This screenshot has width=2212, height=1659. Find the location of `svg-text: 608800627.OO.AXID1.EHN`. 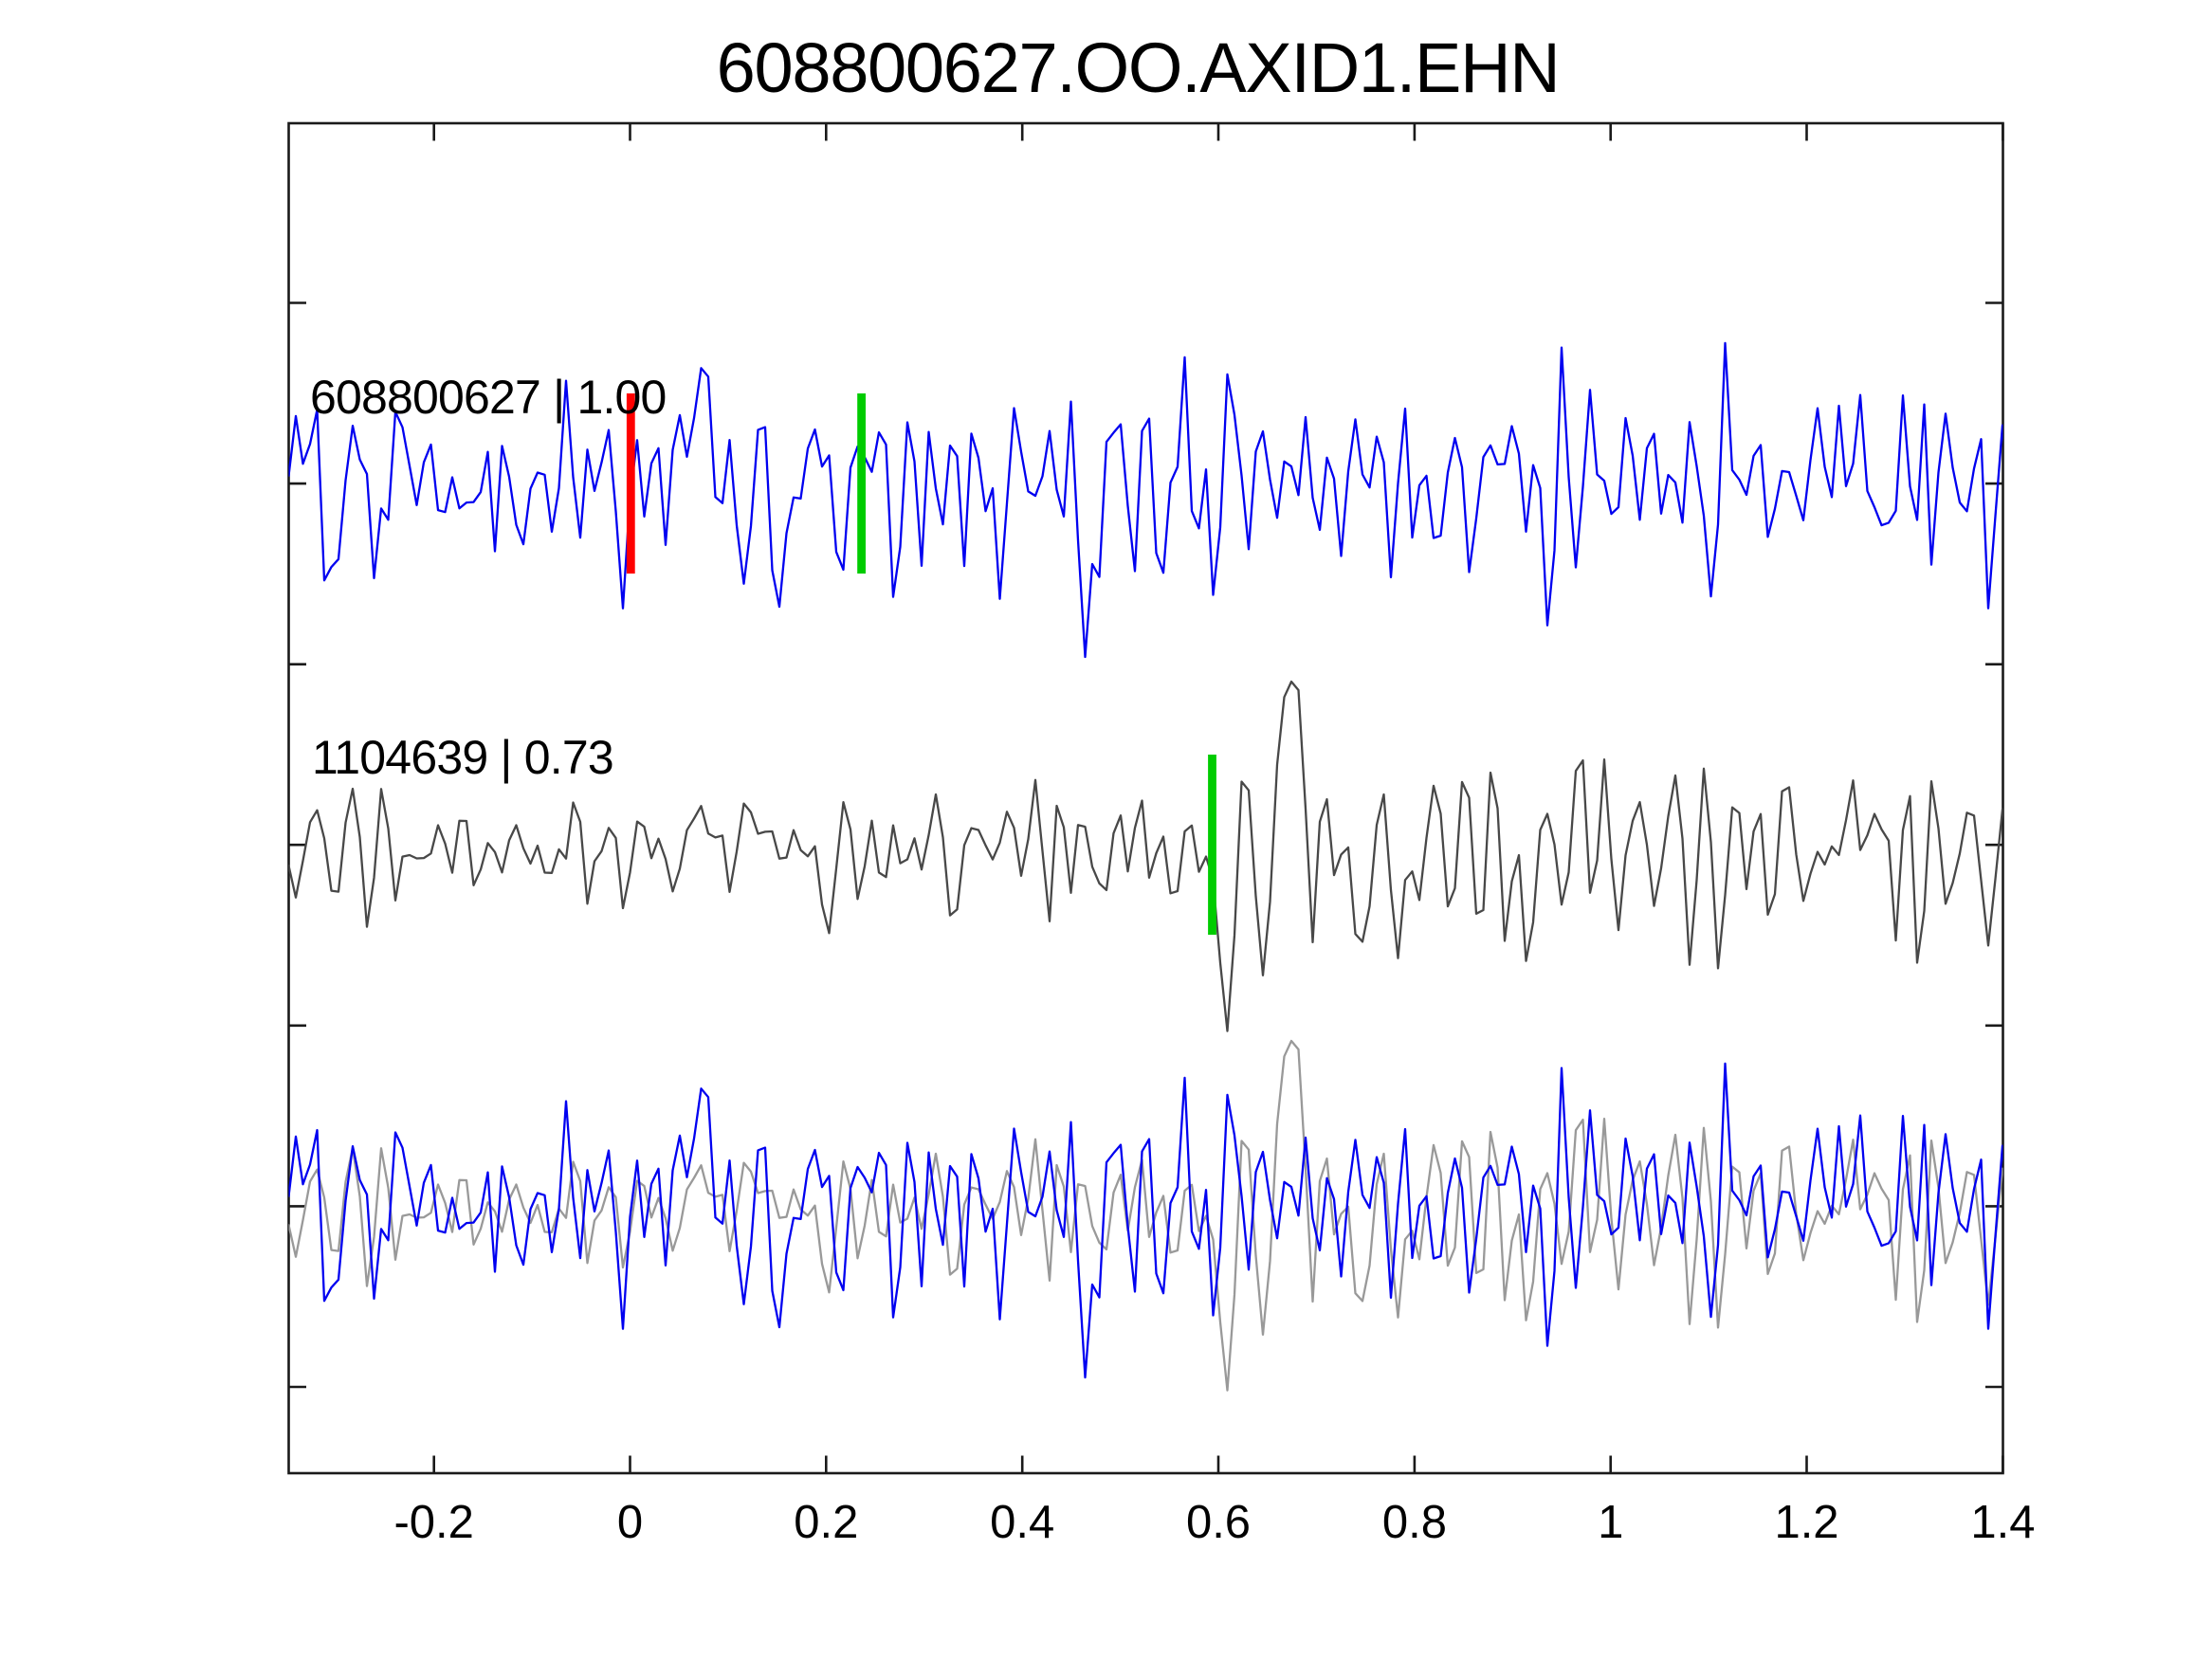

svg-text: 608800627.OO.AXID1.EHN is located at coordinates (1138, 67).